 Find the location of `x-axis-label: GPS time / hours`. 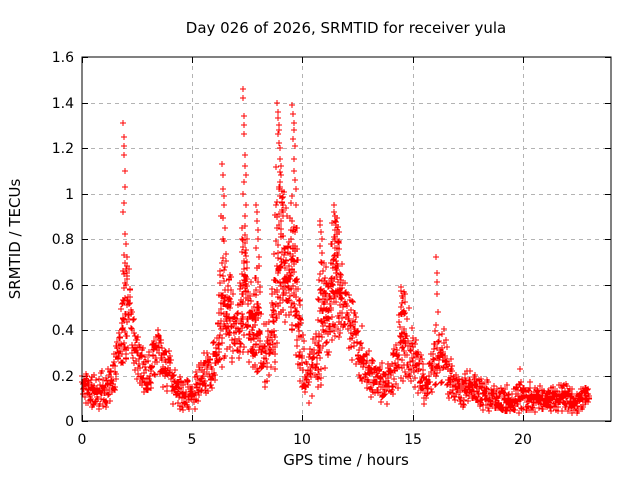

x-axis-label: GPS time / hours is located at coordinates (346, 460).